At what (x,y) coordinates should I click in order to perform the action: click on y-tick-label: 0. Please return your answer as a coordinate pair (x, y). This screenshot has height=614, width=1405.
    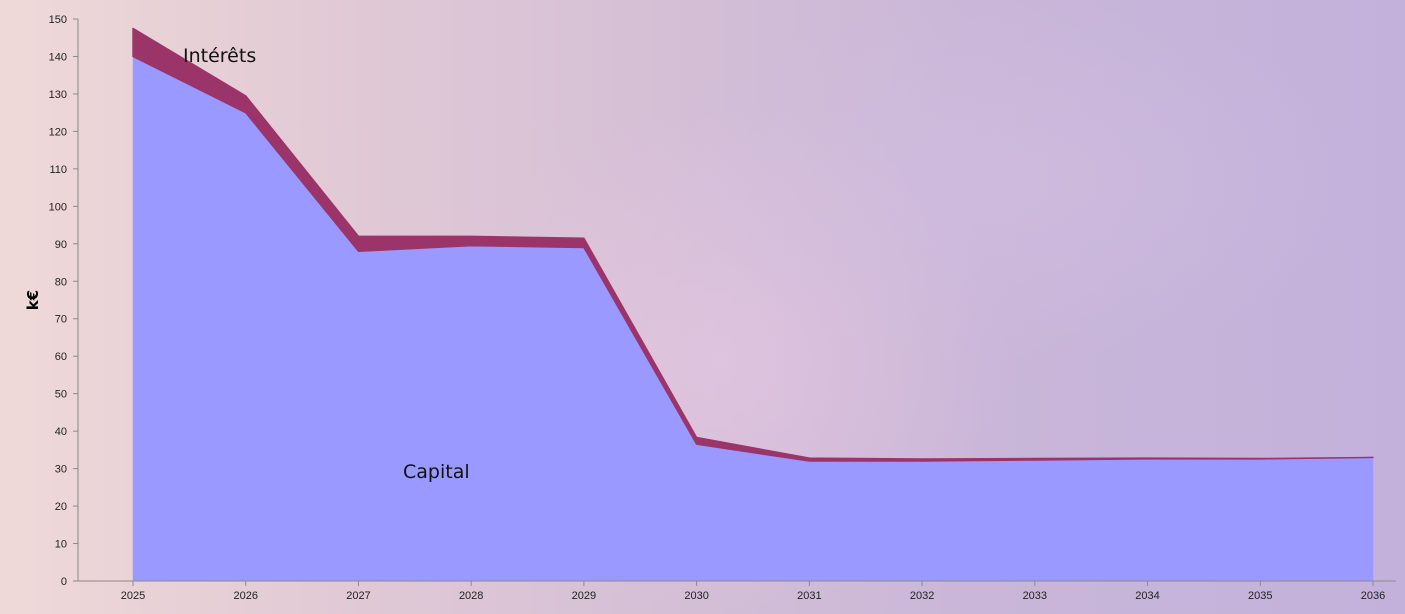
    Looking at the image, I should click on (64, 582).